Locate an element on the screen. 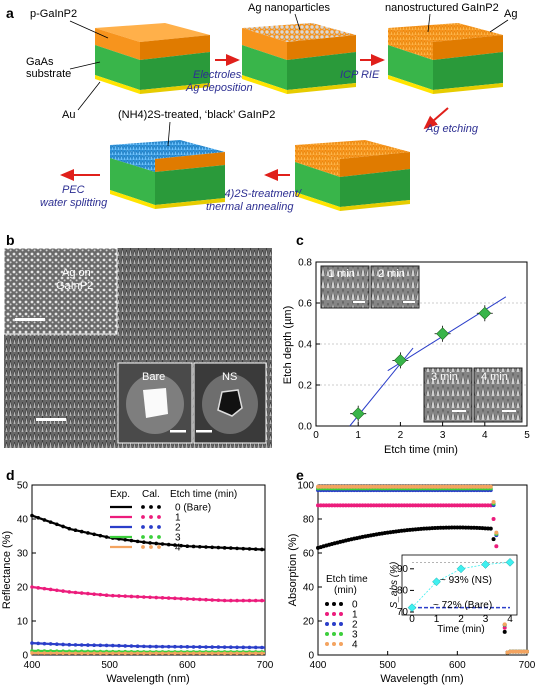 The image size is (536, 685). legend-label-e: 2 is located at coordinates (355, 625).